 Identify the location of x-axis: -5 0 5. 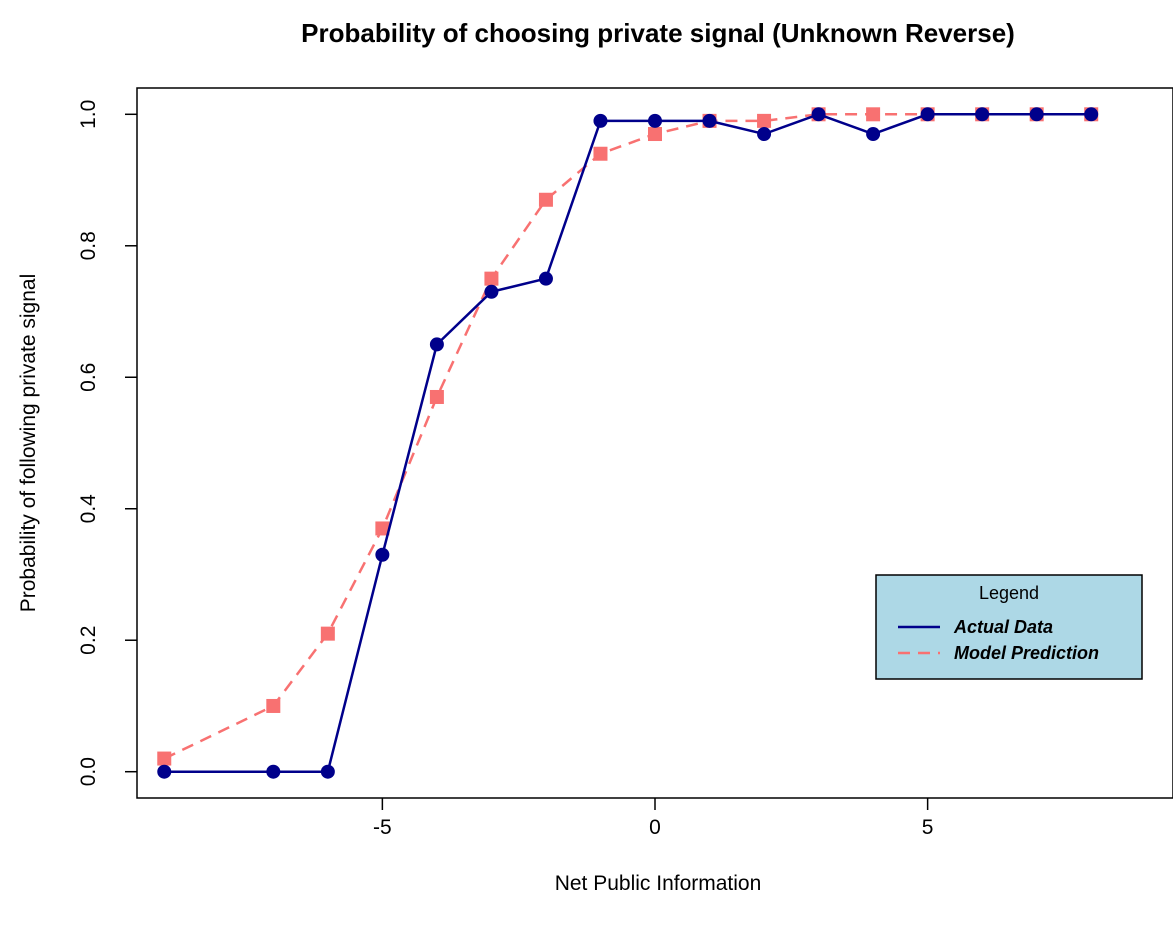
(653, 818).